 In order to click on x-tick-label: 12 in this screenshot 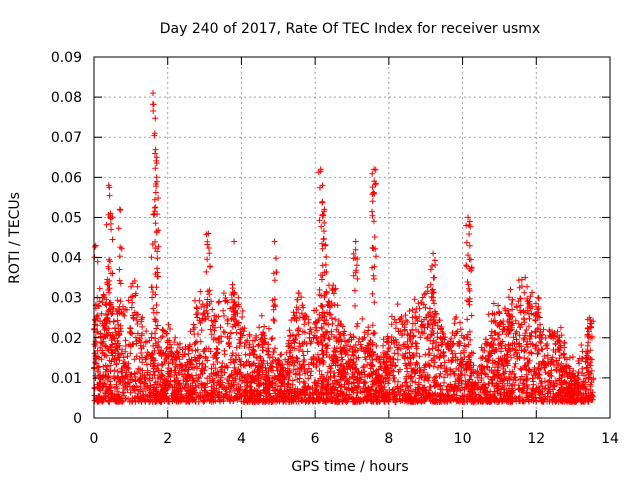, I will do `click(536, 439)`.